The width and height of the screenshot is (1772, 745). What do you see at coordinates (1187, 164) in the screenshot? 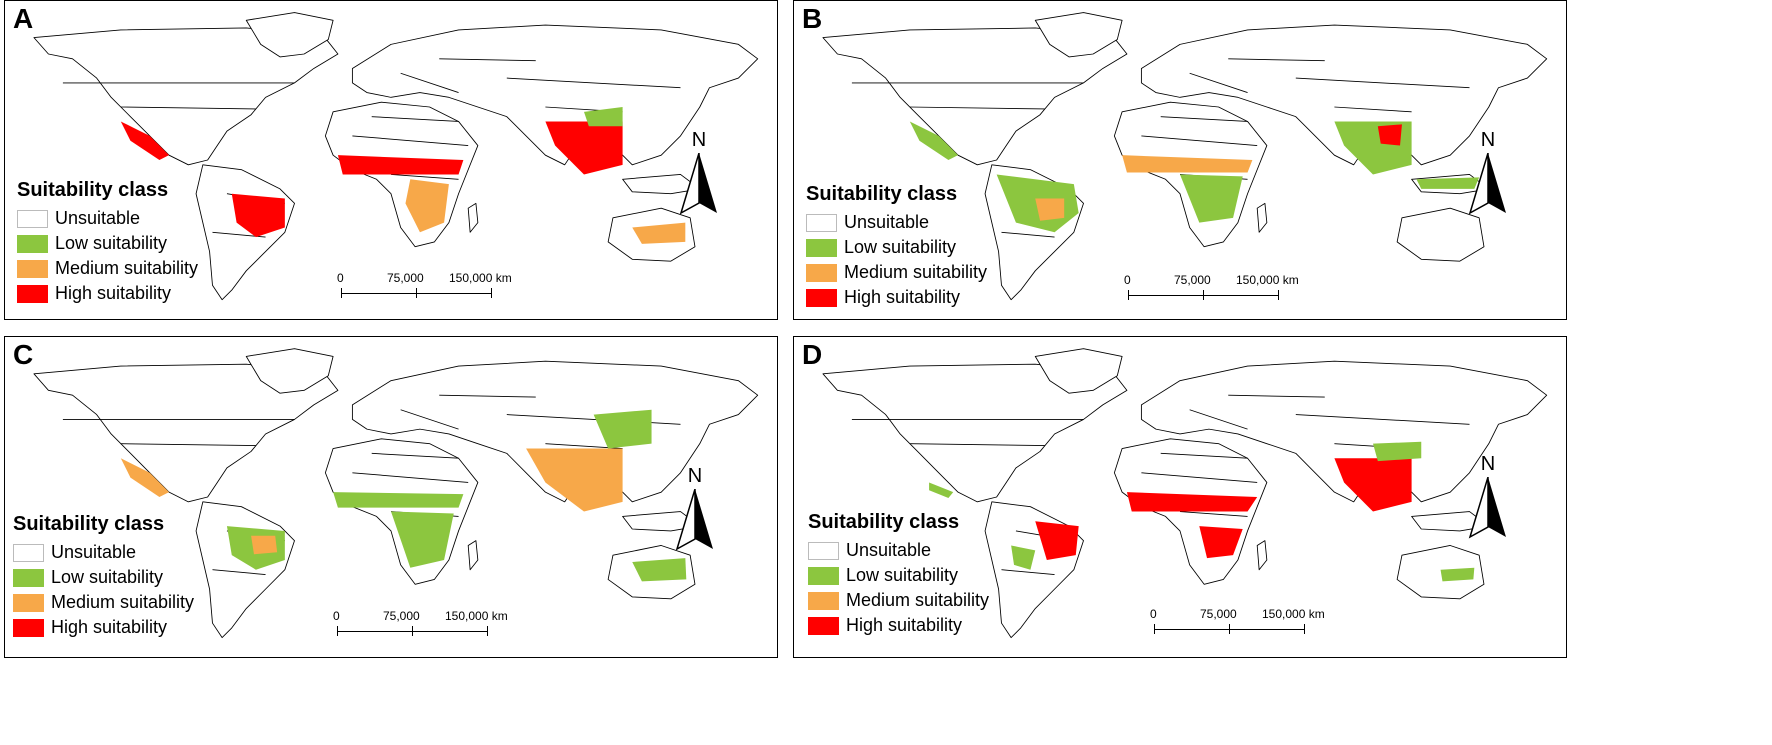
I see `zone-sahel-b` at bounding box center [1187, 164].